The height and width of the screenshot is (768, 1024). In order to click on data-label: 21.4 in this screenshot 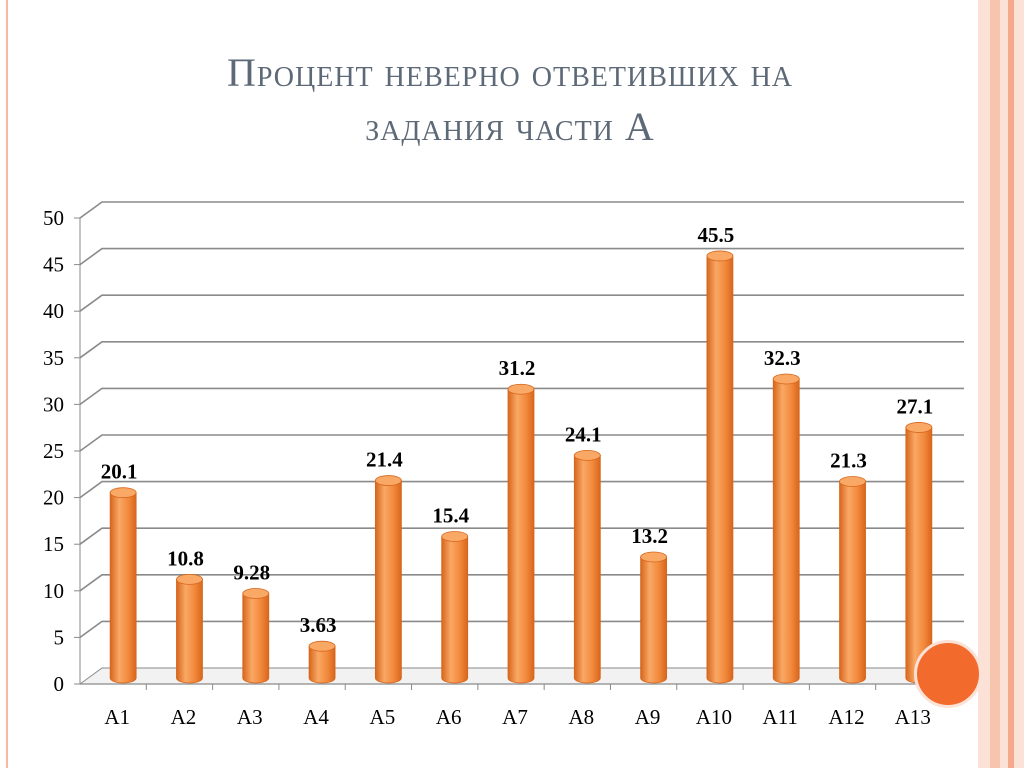, I will do `click(384, 460)`.